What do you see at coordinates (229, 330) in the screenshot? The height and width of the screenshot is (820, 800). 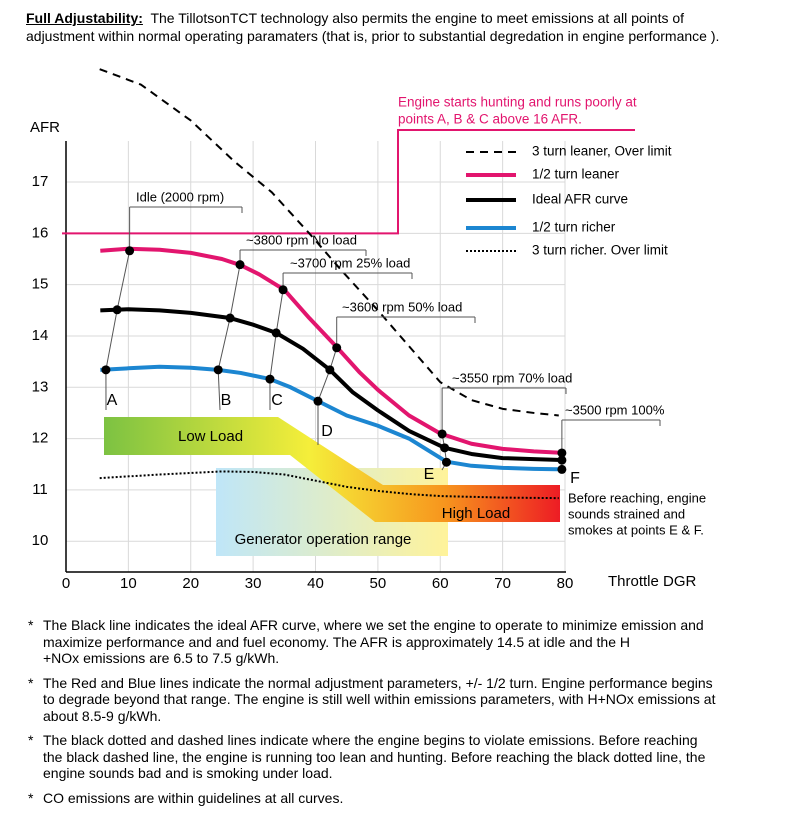 I see `load-line` at bounding box center [229, 330].